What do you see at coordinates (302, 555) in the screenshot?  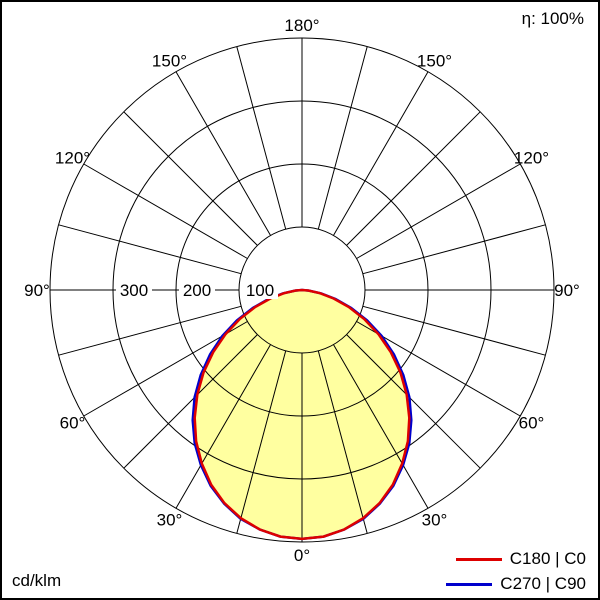 I see `angle-tick-label: 0°` at bounding box center [302, 555].